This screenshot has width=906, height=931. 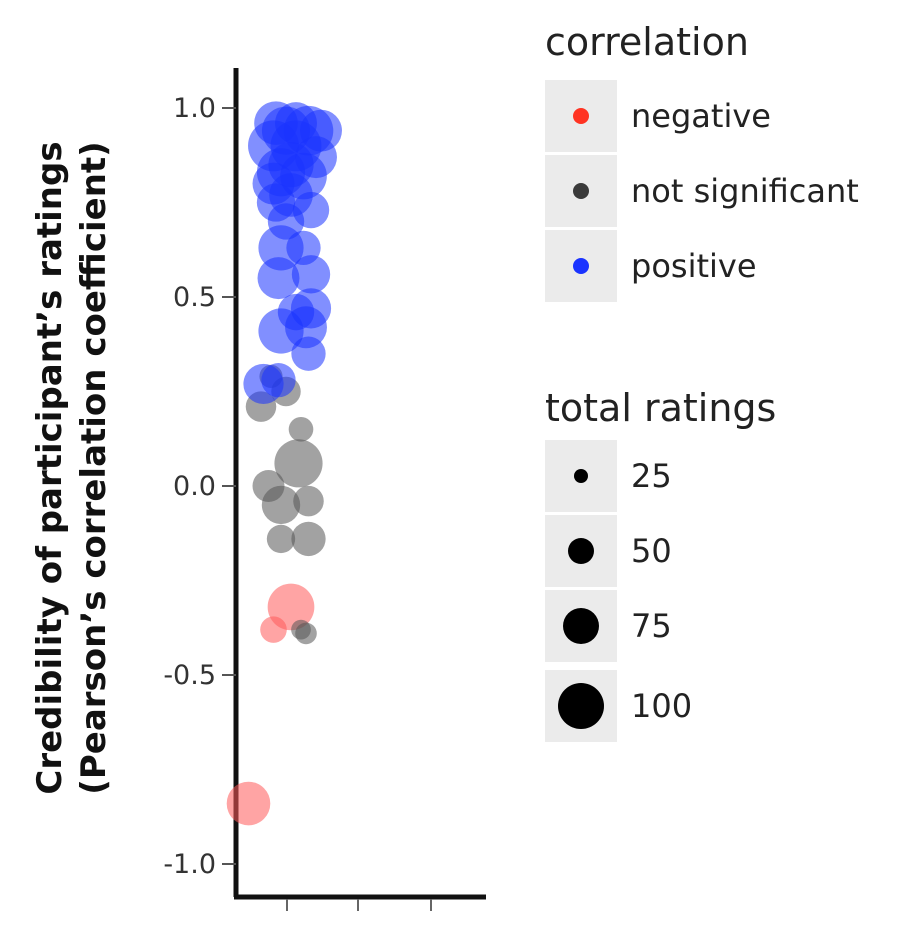 I want to click on legend-color-title: correlation, so click(x=647, y=42).